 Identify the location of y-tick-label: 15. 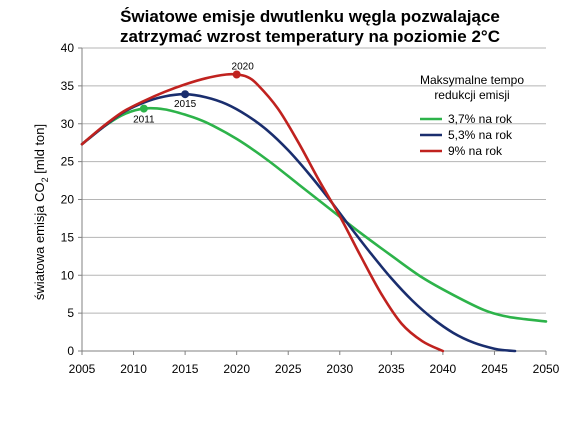
(68, 237).